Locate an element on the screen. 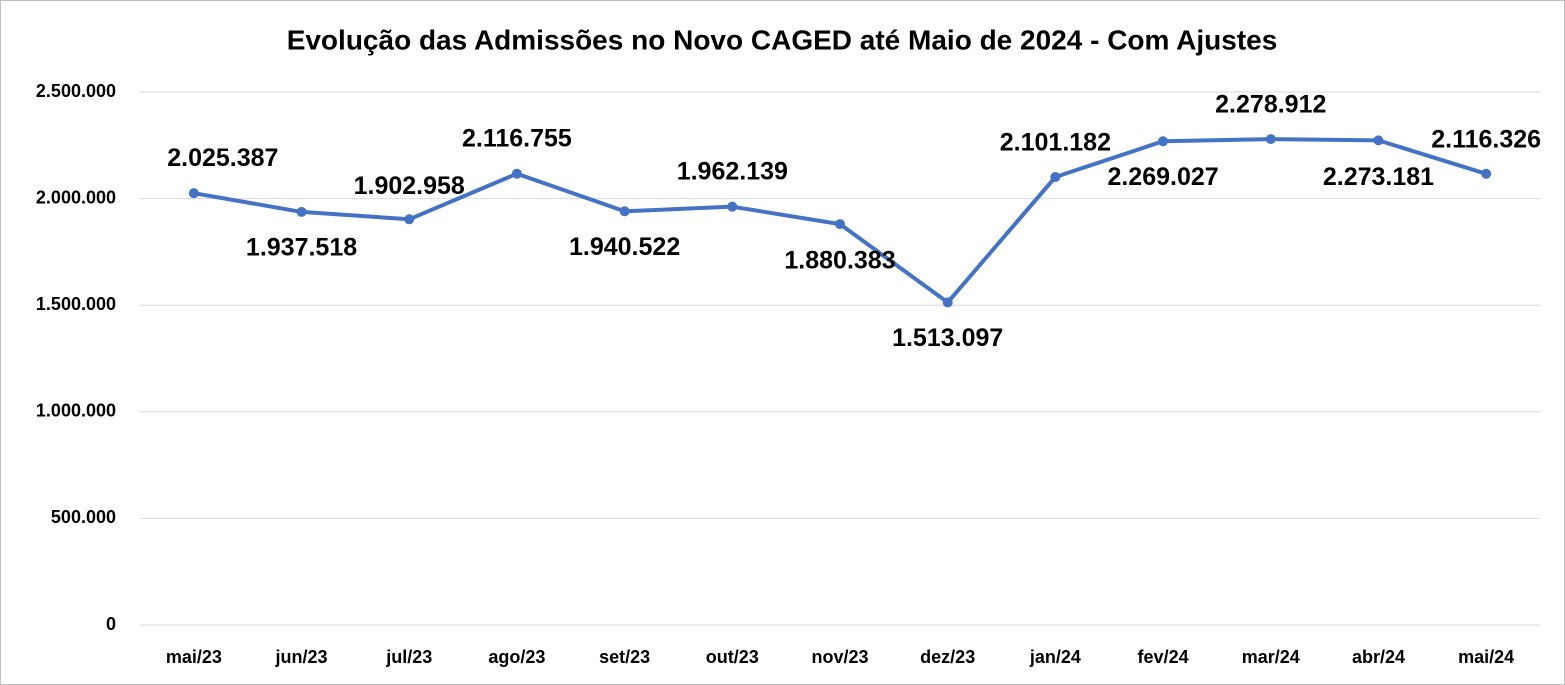  x-tick-label: mai/23 is located at coordinates (194, 657).